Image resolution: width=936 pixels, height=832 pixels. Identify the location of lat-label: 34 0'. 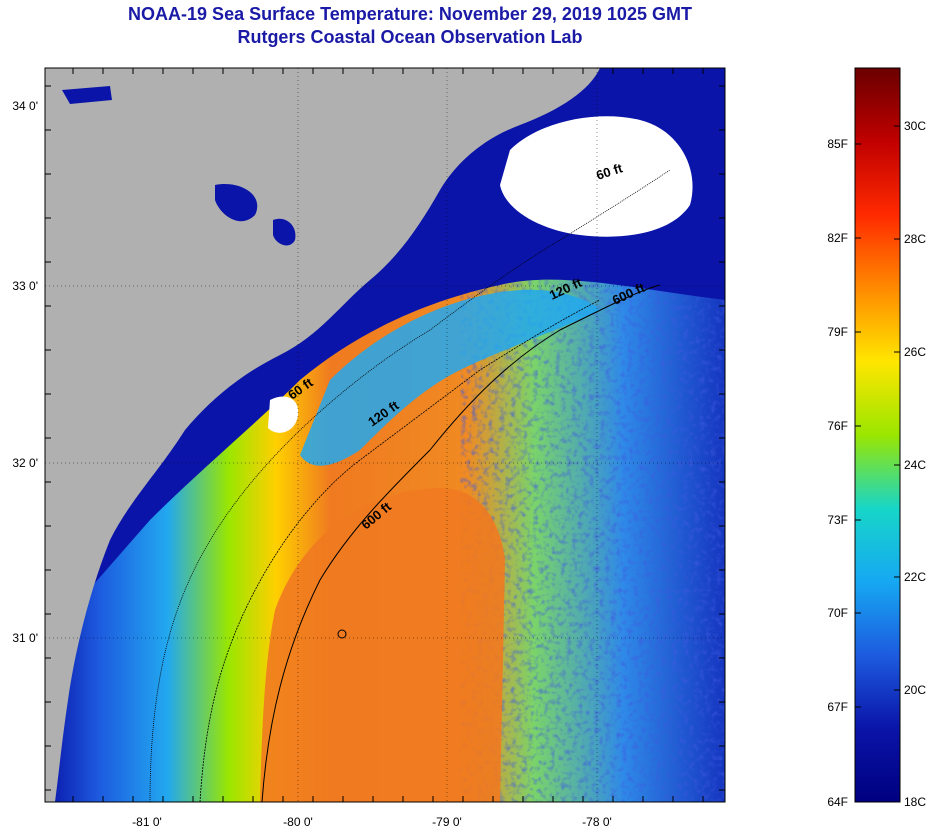
(25, 106).